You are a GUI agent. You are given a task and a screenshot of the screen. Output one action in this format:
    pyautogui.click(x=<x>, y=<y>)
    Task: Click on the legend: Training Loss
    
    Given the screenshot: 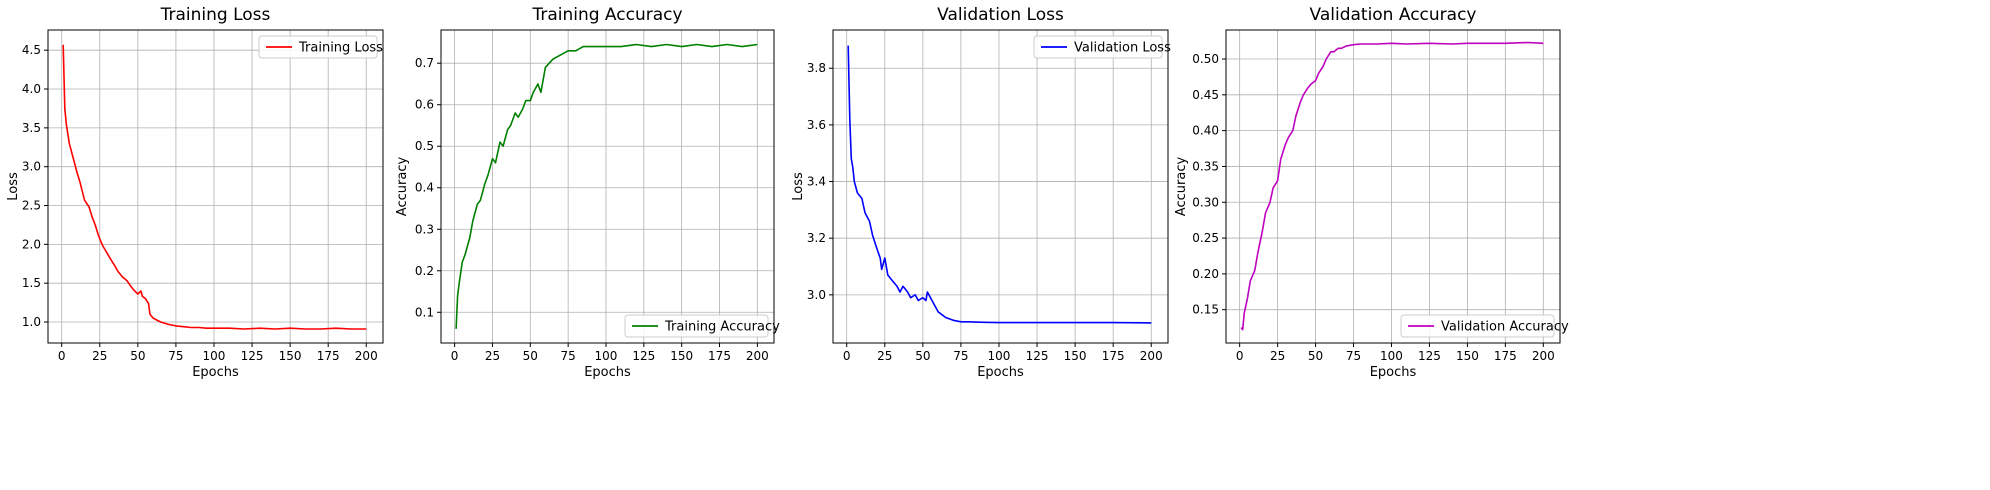 What is the action you would take?
    pyautogui.click(x=320, y=47)
    